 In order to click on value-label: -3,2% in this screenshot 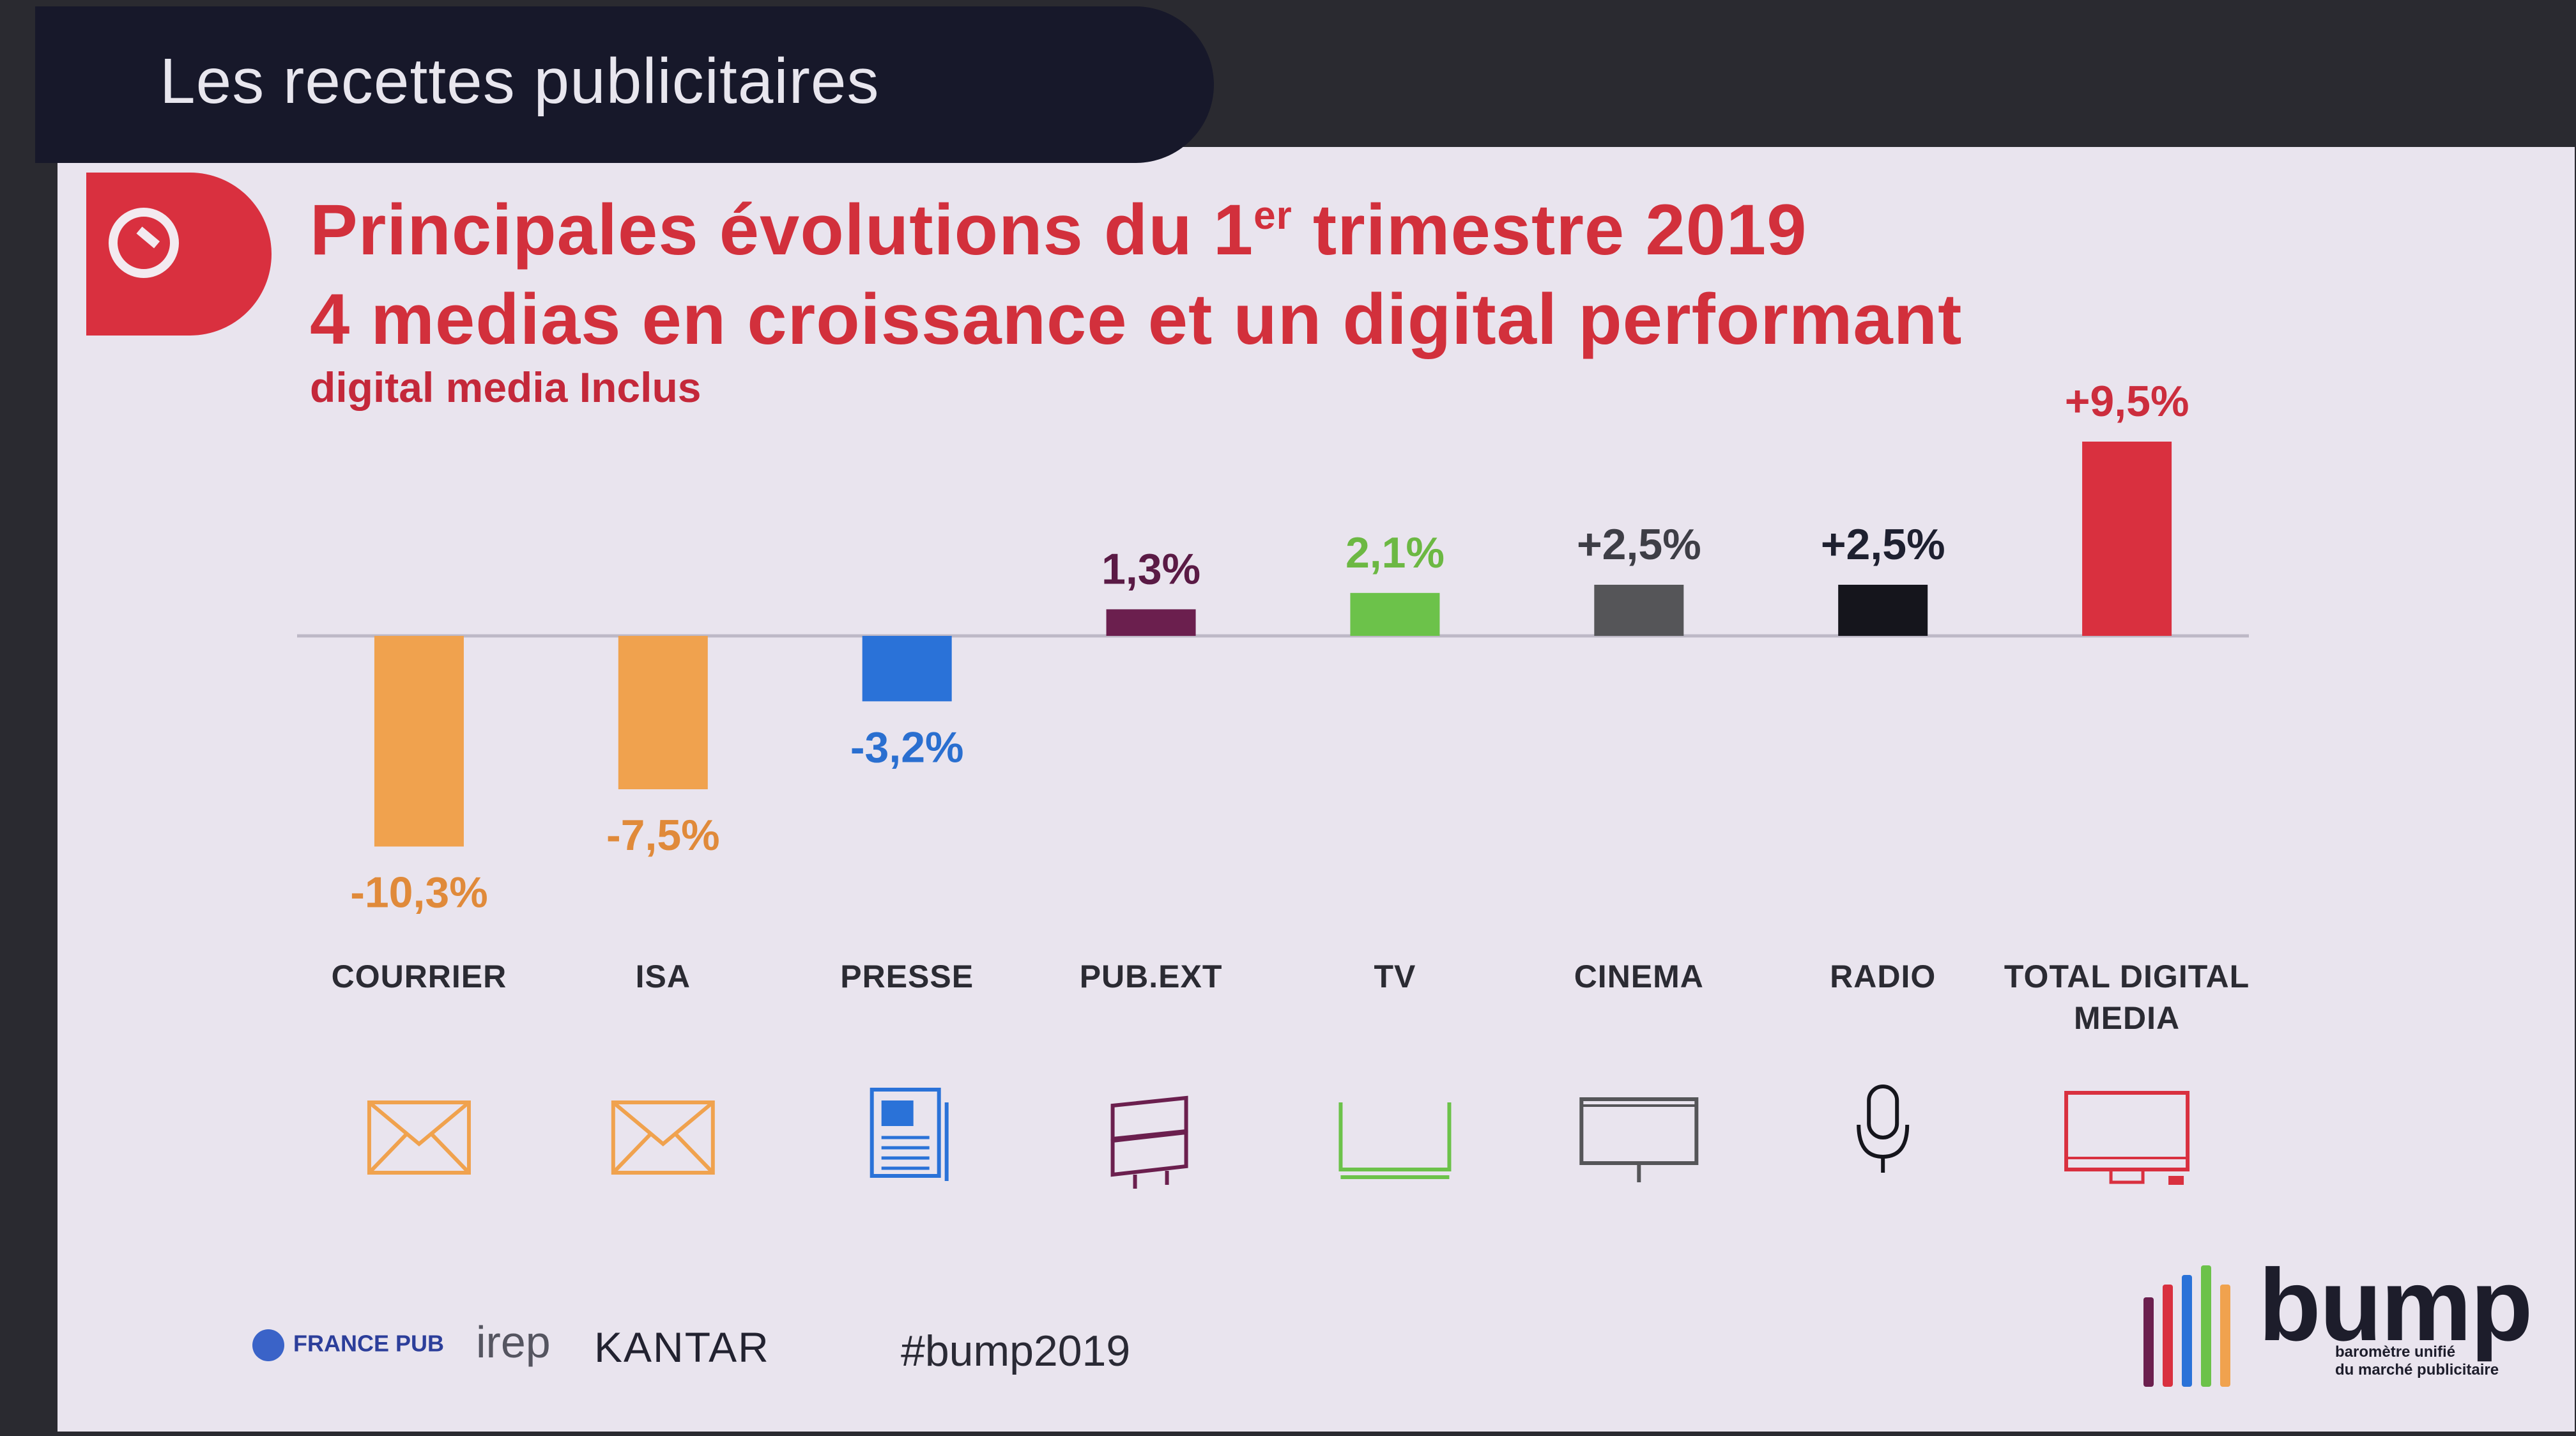, I will do `click(907, 747)`.